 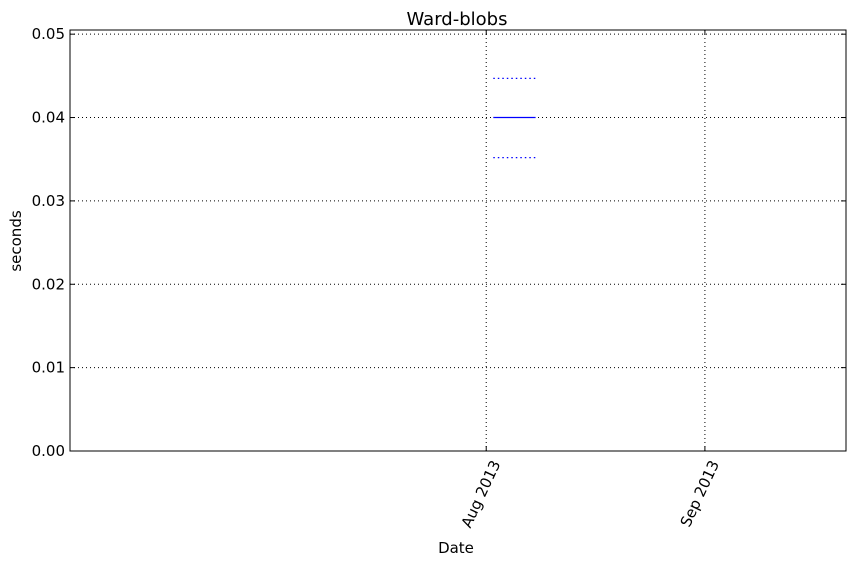 I want to click on chart-title: Ward-blobs, so click(x=457, y=19).